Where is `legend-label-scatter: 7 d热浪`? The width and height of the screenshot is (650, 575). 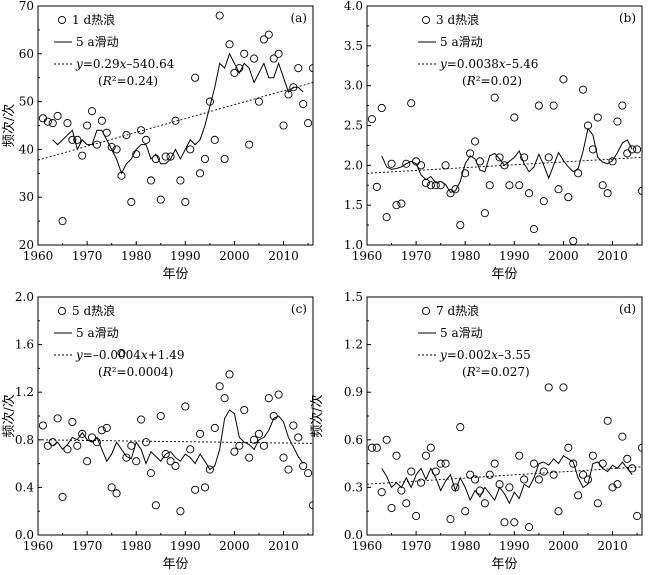 legend-label-scatter: 7 d热浪 is located at coordinates (457, 310).